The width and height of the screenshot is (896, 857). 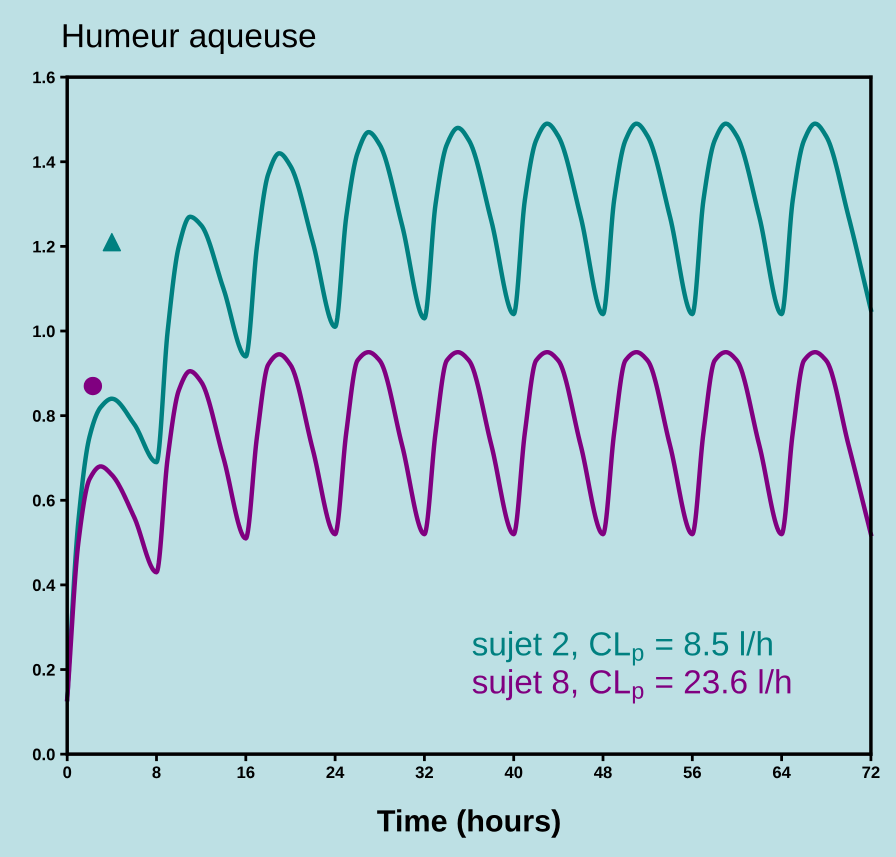 I want to click on x-tick-label: 32, so click(x=425, y=772).